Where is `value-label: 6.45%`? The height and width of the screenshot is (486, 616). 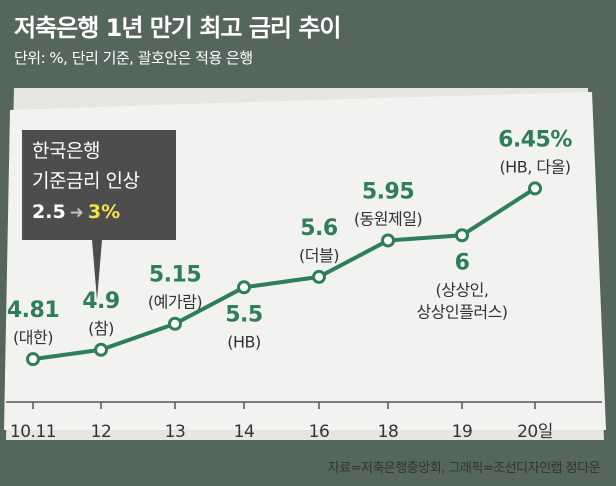
value-label: 6.45% is located at coordinates (535, 139).